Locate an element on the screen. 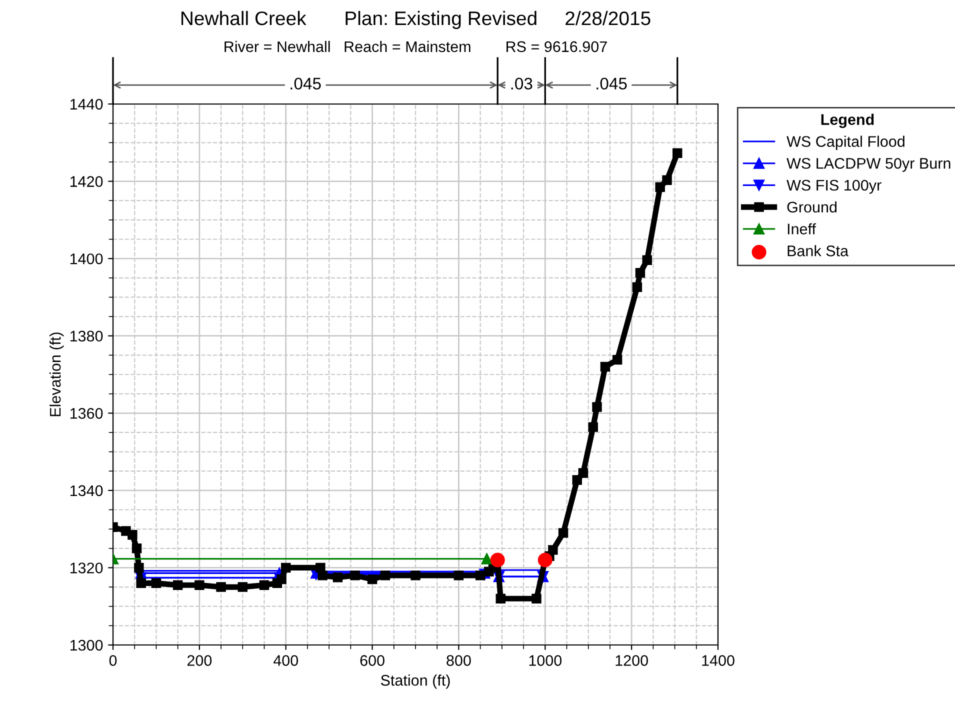  legend-title: Legend is located at coordinates (847, 121).